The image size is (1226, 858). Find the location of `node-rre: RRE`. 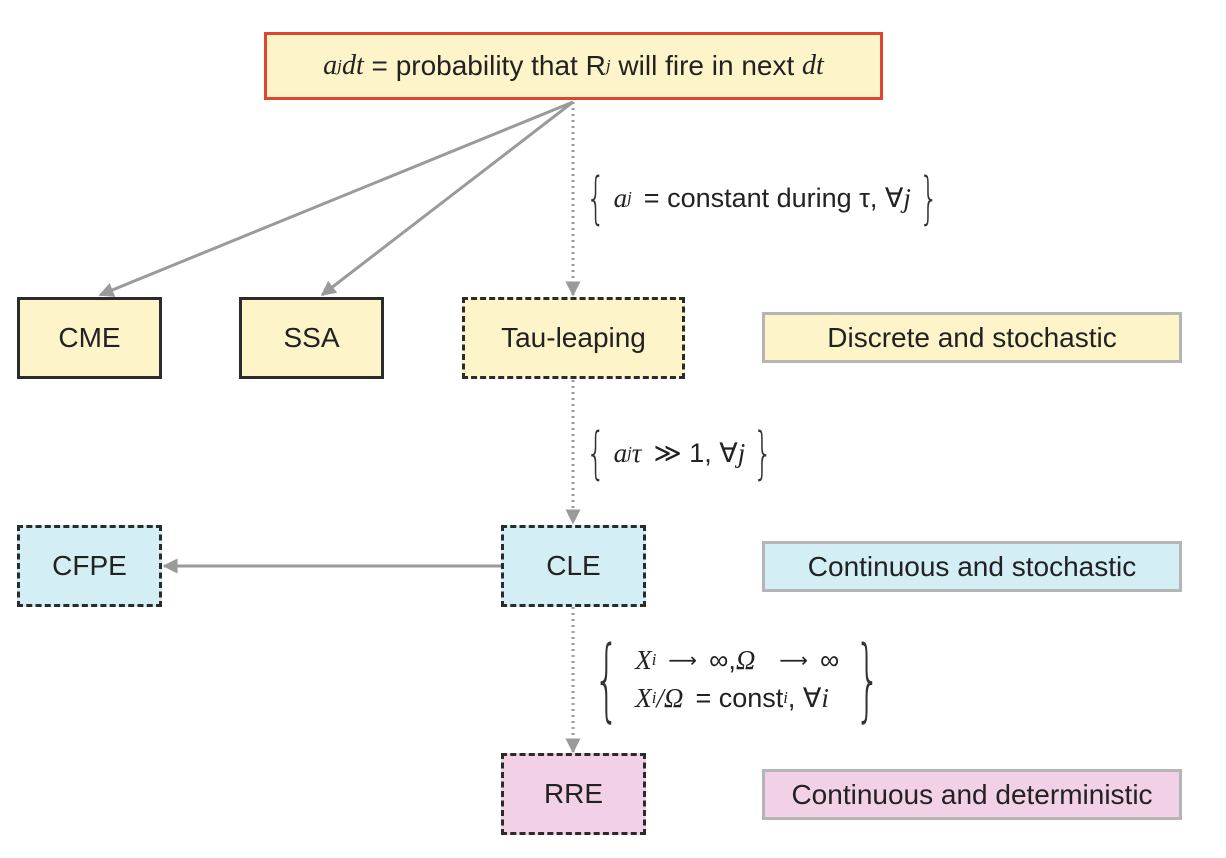

node-rre: RRE is located at coordinates (573, 794).